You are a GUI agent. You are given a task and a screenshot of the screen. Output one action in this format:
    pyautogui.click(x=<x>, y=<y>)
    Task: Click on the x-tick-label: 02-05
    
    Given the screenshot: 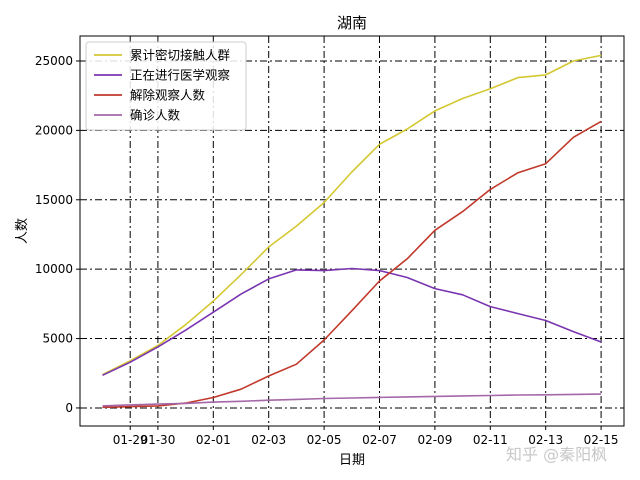 What is the action you would take?
    pyautogui.click(x=324, y=440)
    